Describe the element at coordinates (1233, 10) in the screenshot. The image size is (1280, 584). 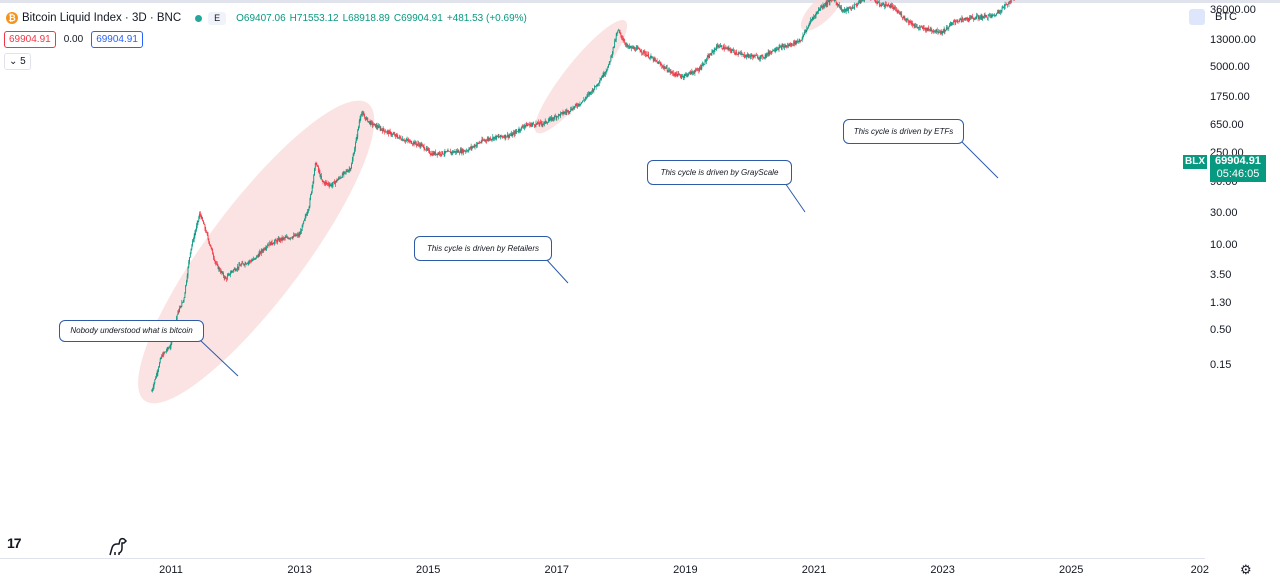
I see `price-tick-label: 36000.00` at that location.